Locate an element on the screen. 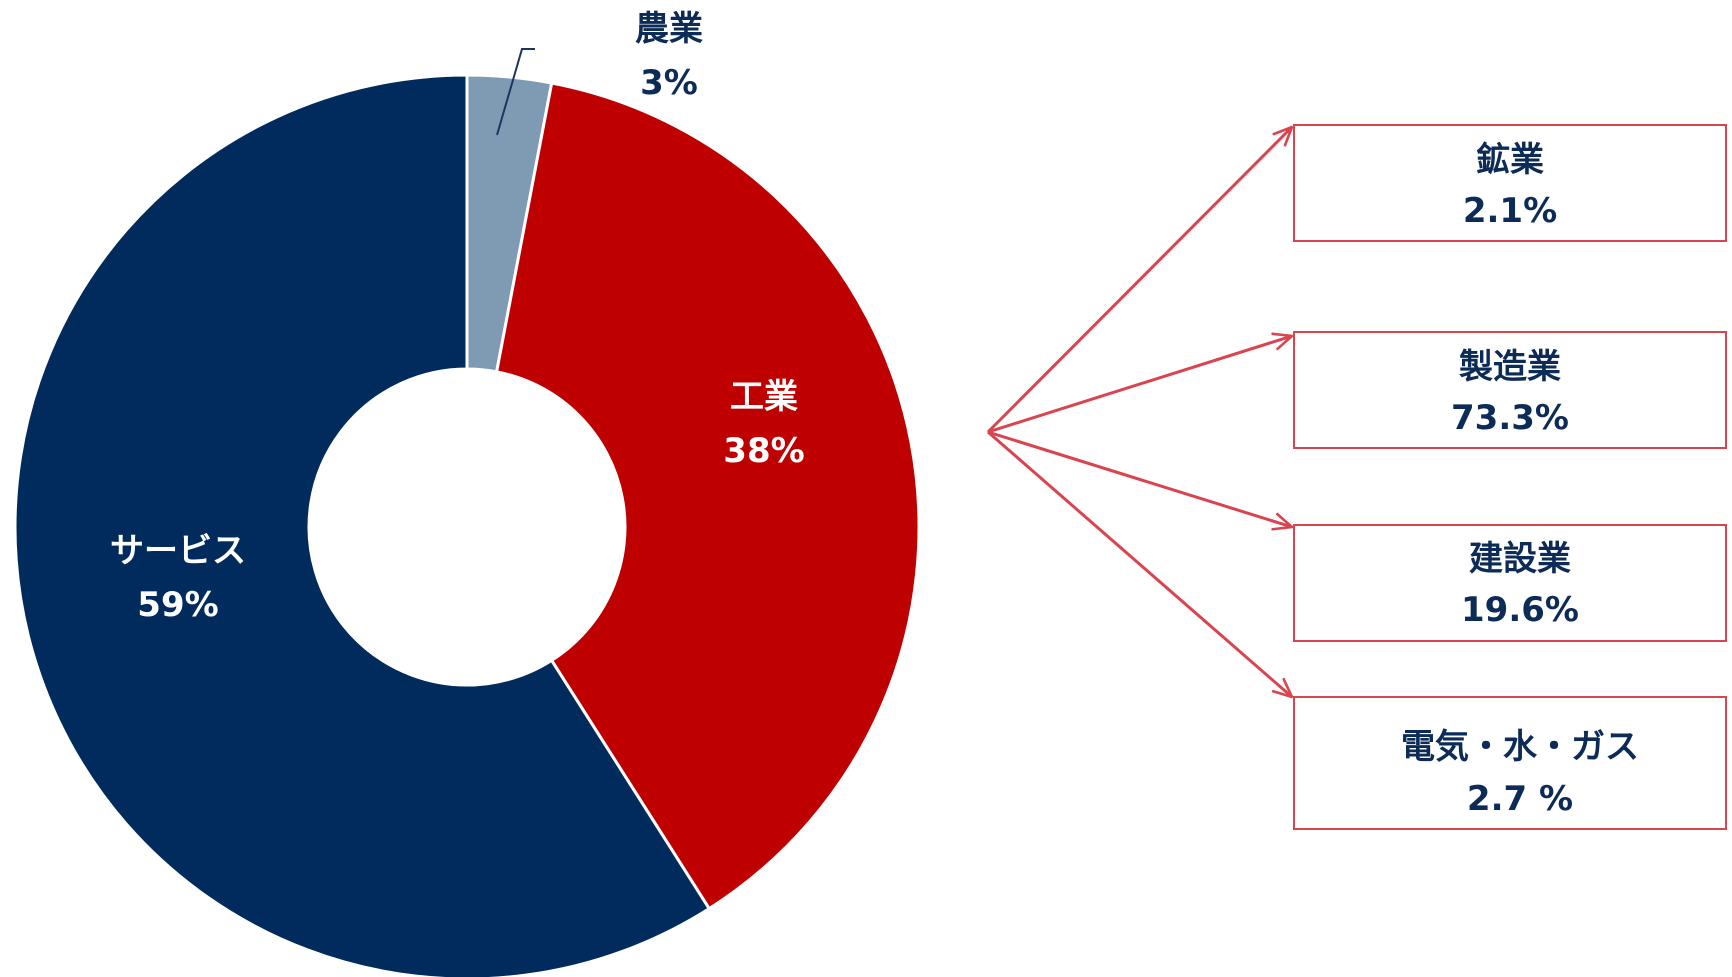  breakdown-box-mining: 鉱業 2.1% is located at coordinates (1510, 183).